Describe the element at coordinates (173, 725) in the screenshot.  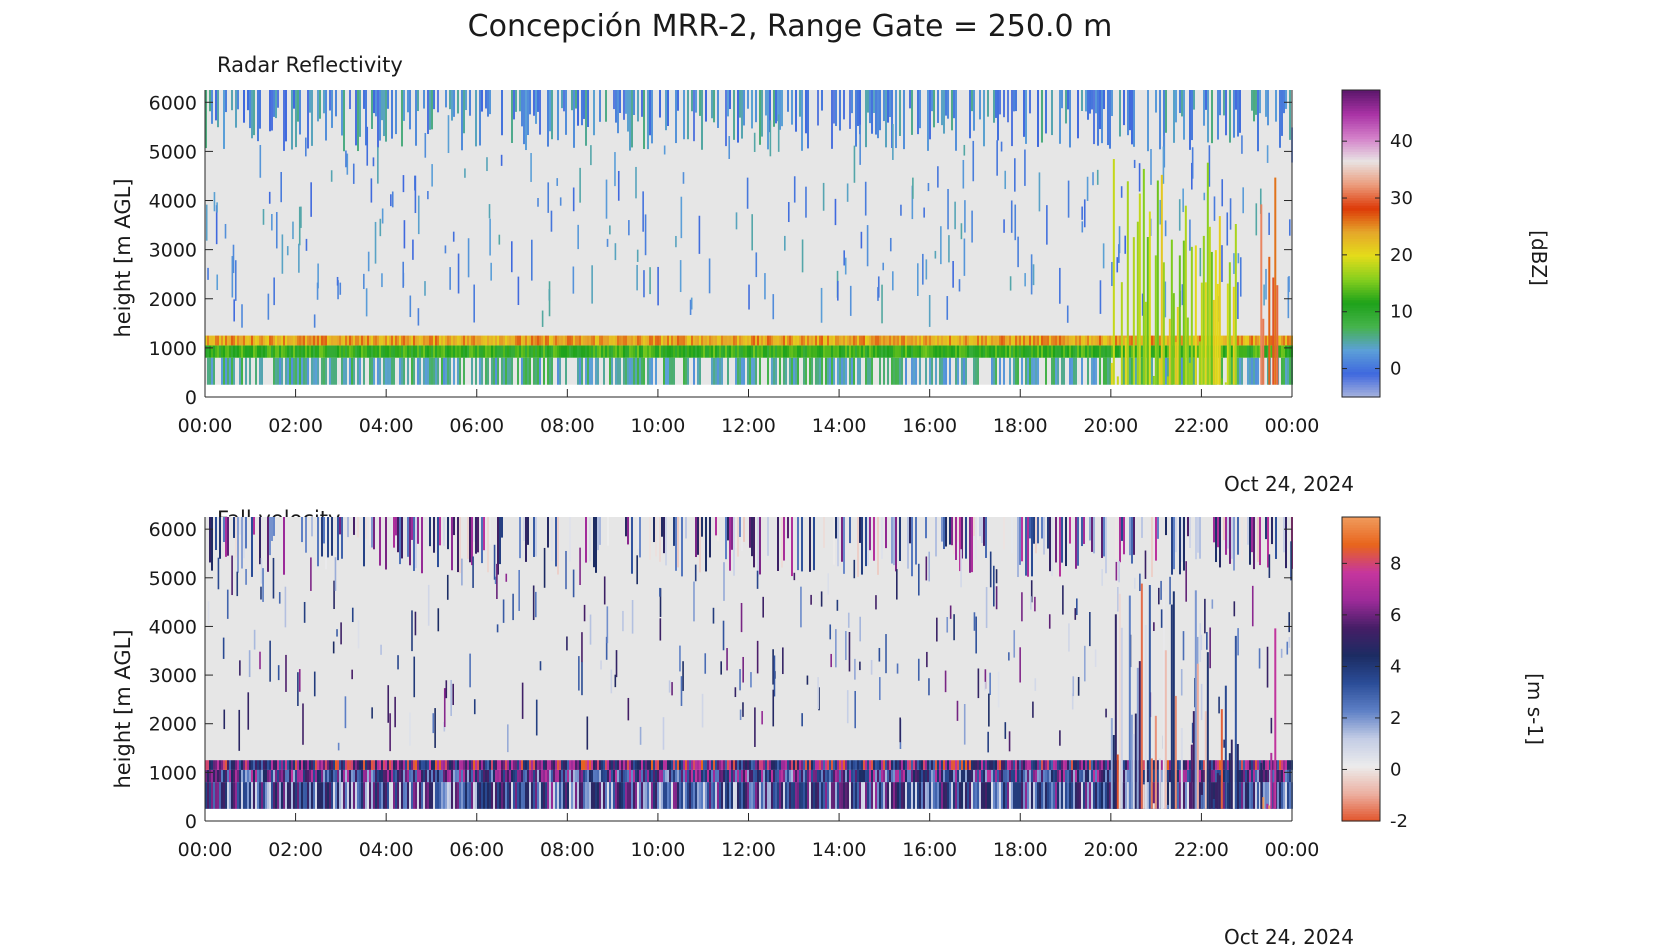
I see `y-tick-label: 2000` at that location.